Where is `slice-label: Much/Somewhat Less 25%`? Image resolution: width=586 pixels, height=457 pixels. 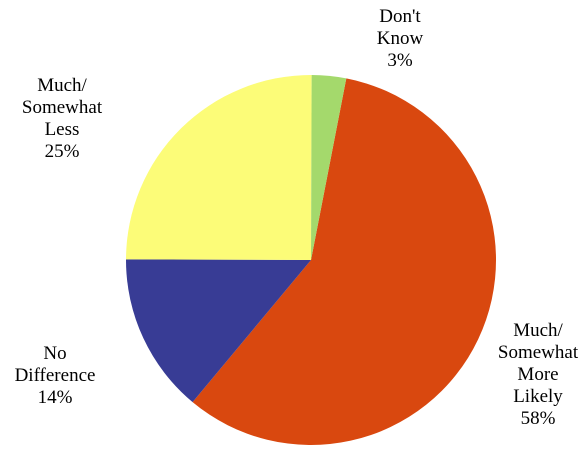 slice-label: Much/Somewhat Less 25% is located at coordinates (62, 118).